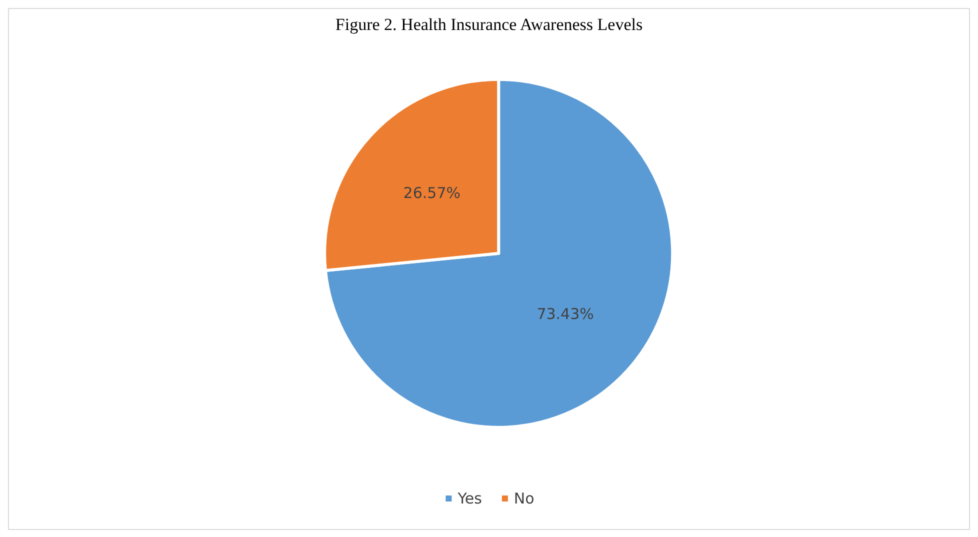 Image resolution: width=978 pixels, height=537 pixels. Describe the element at coordinates (489, 24) in the screenshot. I see `chart-title: Figure 2. Health Insurance Awareness Levels` at that location.